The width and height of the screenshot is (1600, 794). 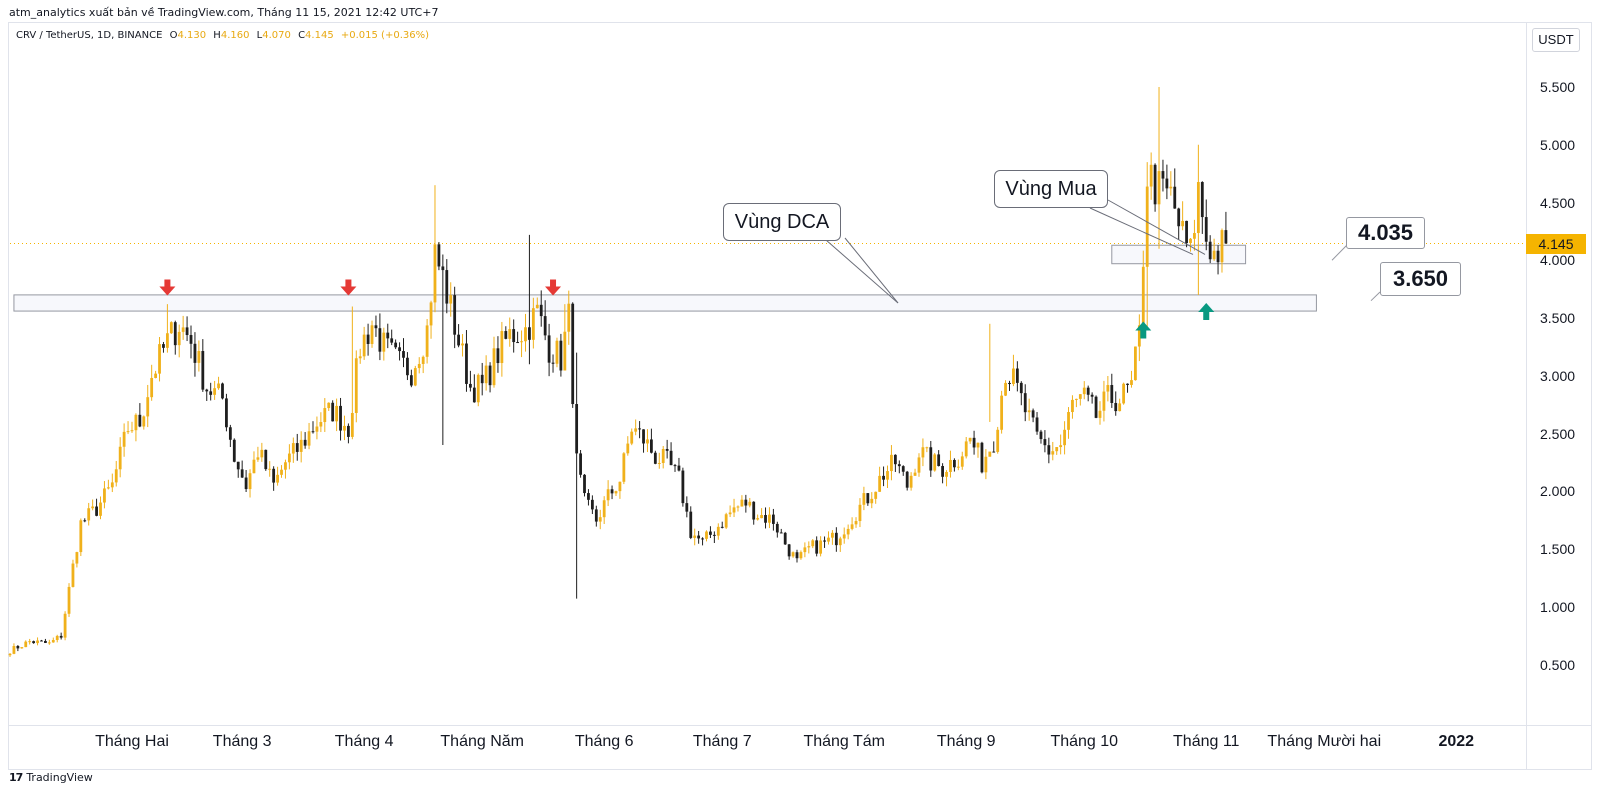 I want to click on symbol-info: CRV / TetherUS, 1D, BINANCE, so click(x=89, y=35).